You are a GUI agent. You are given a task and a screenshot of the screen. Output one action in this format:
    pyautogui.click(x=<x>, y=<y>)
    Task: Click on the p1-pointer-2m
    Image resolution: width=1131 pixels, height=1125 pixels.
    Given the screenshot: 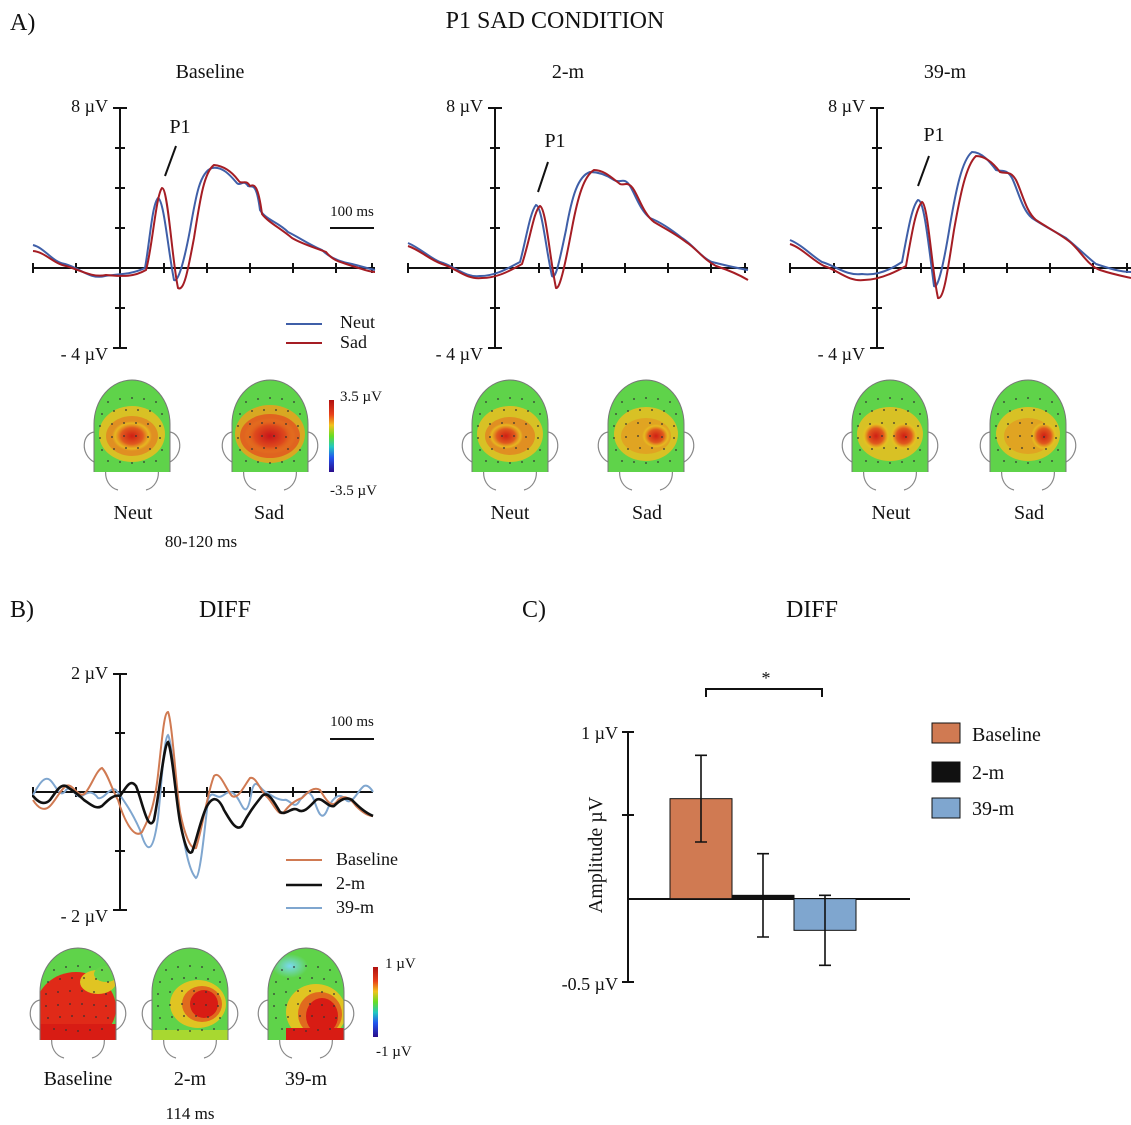 What is the action you would take?
    pyautogui.click(x=543, y=177)
    